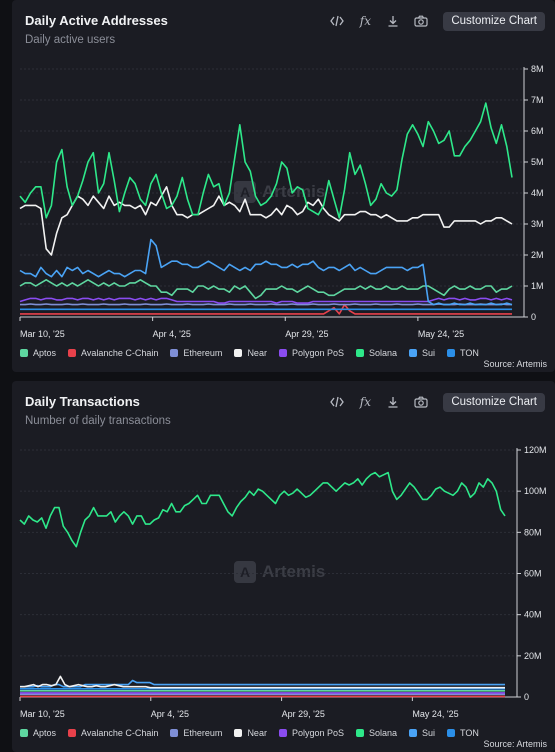  Describe the element at coordinates (70, 40) in the screenshot. I see `chart-subtitle: Daily active users` at that location.